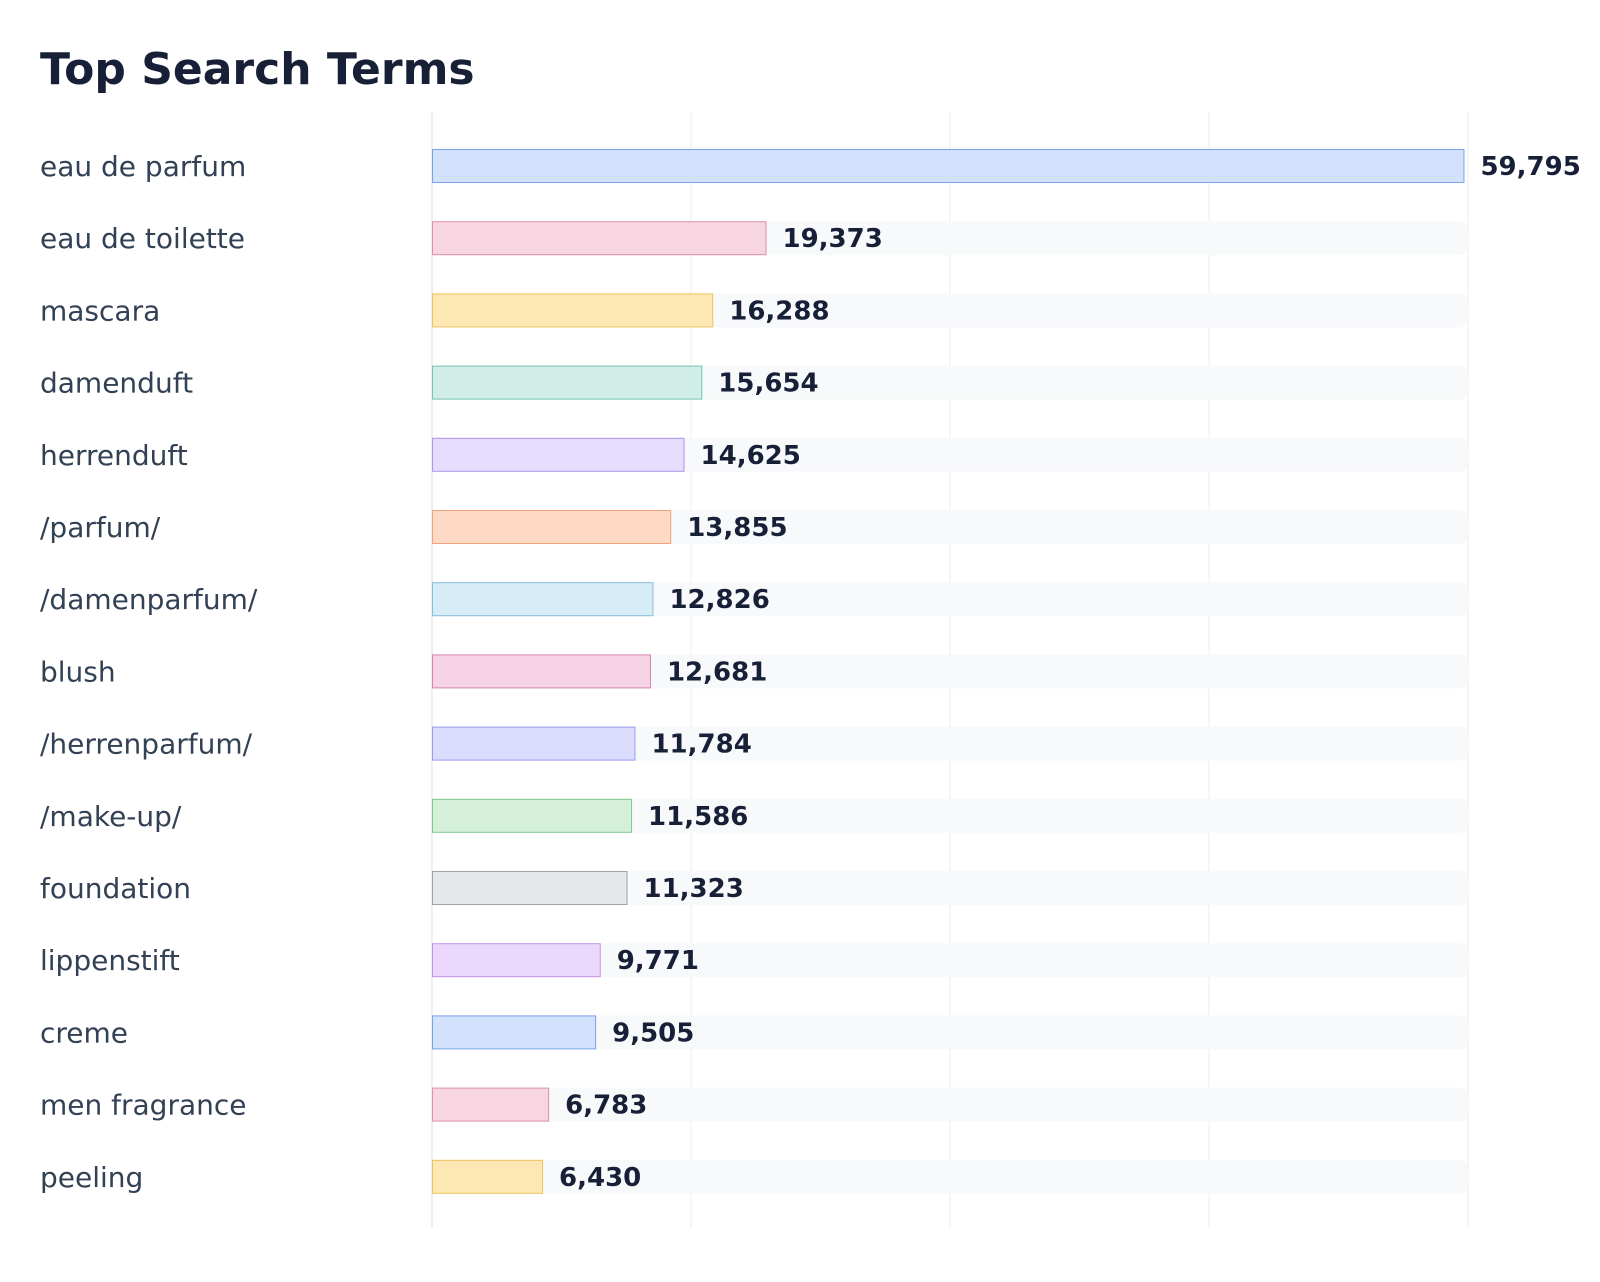 This screenshot has width=1600, height=1282. I want to click on value-label: 16,288, so click(779, 311).